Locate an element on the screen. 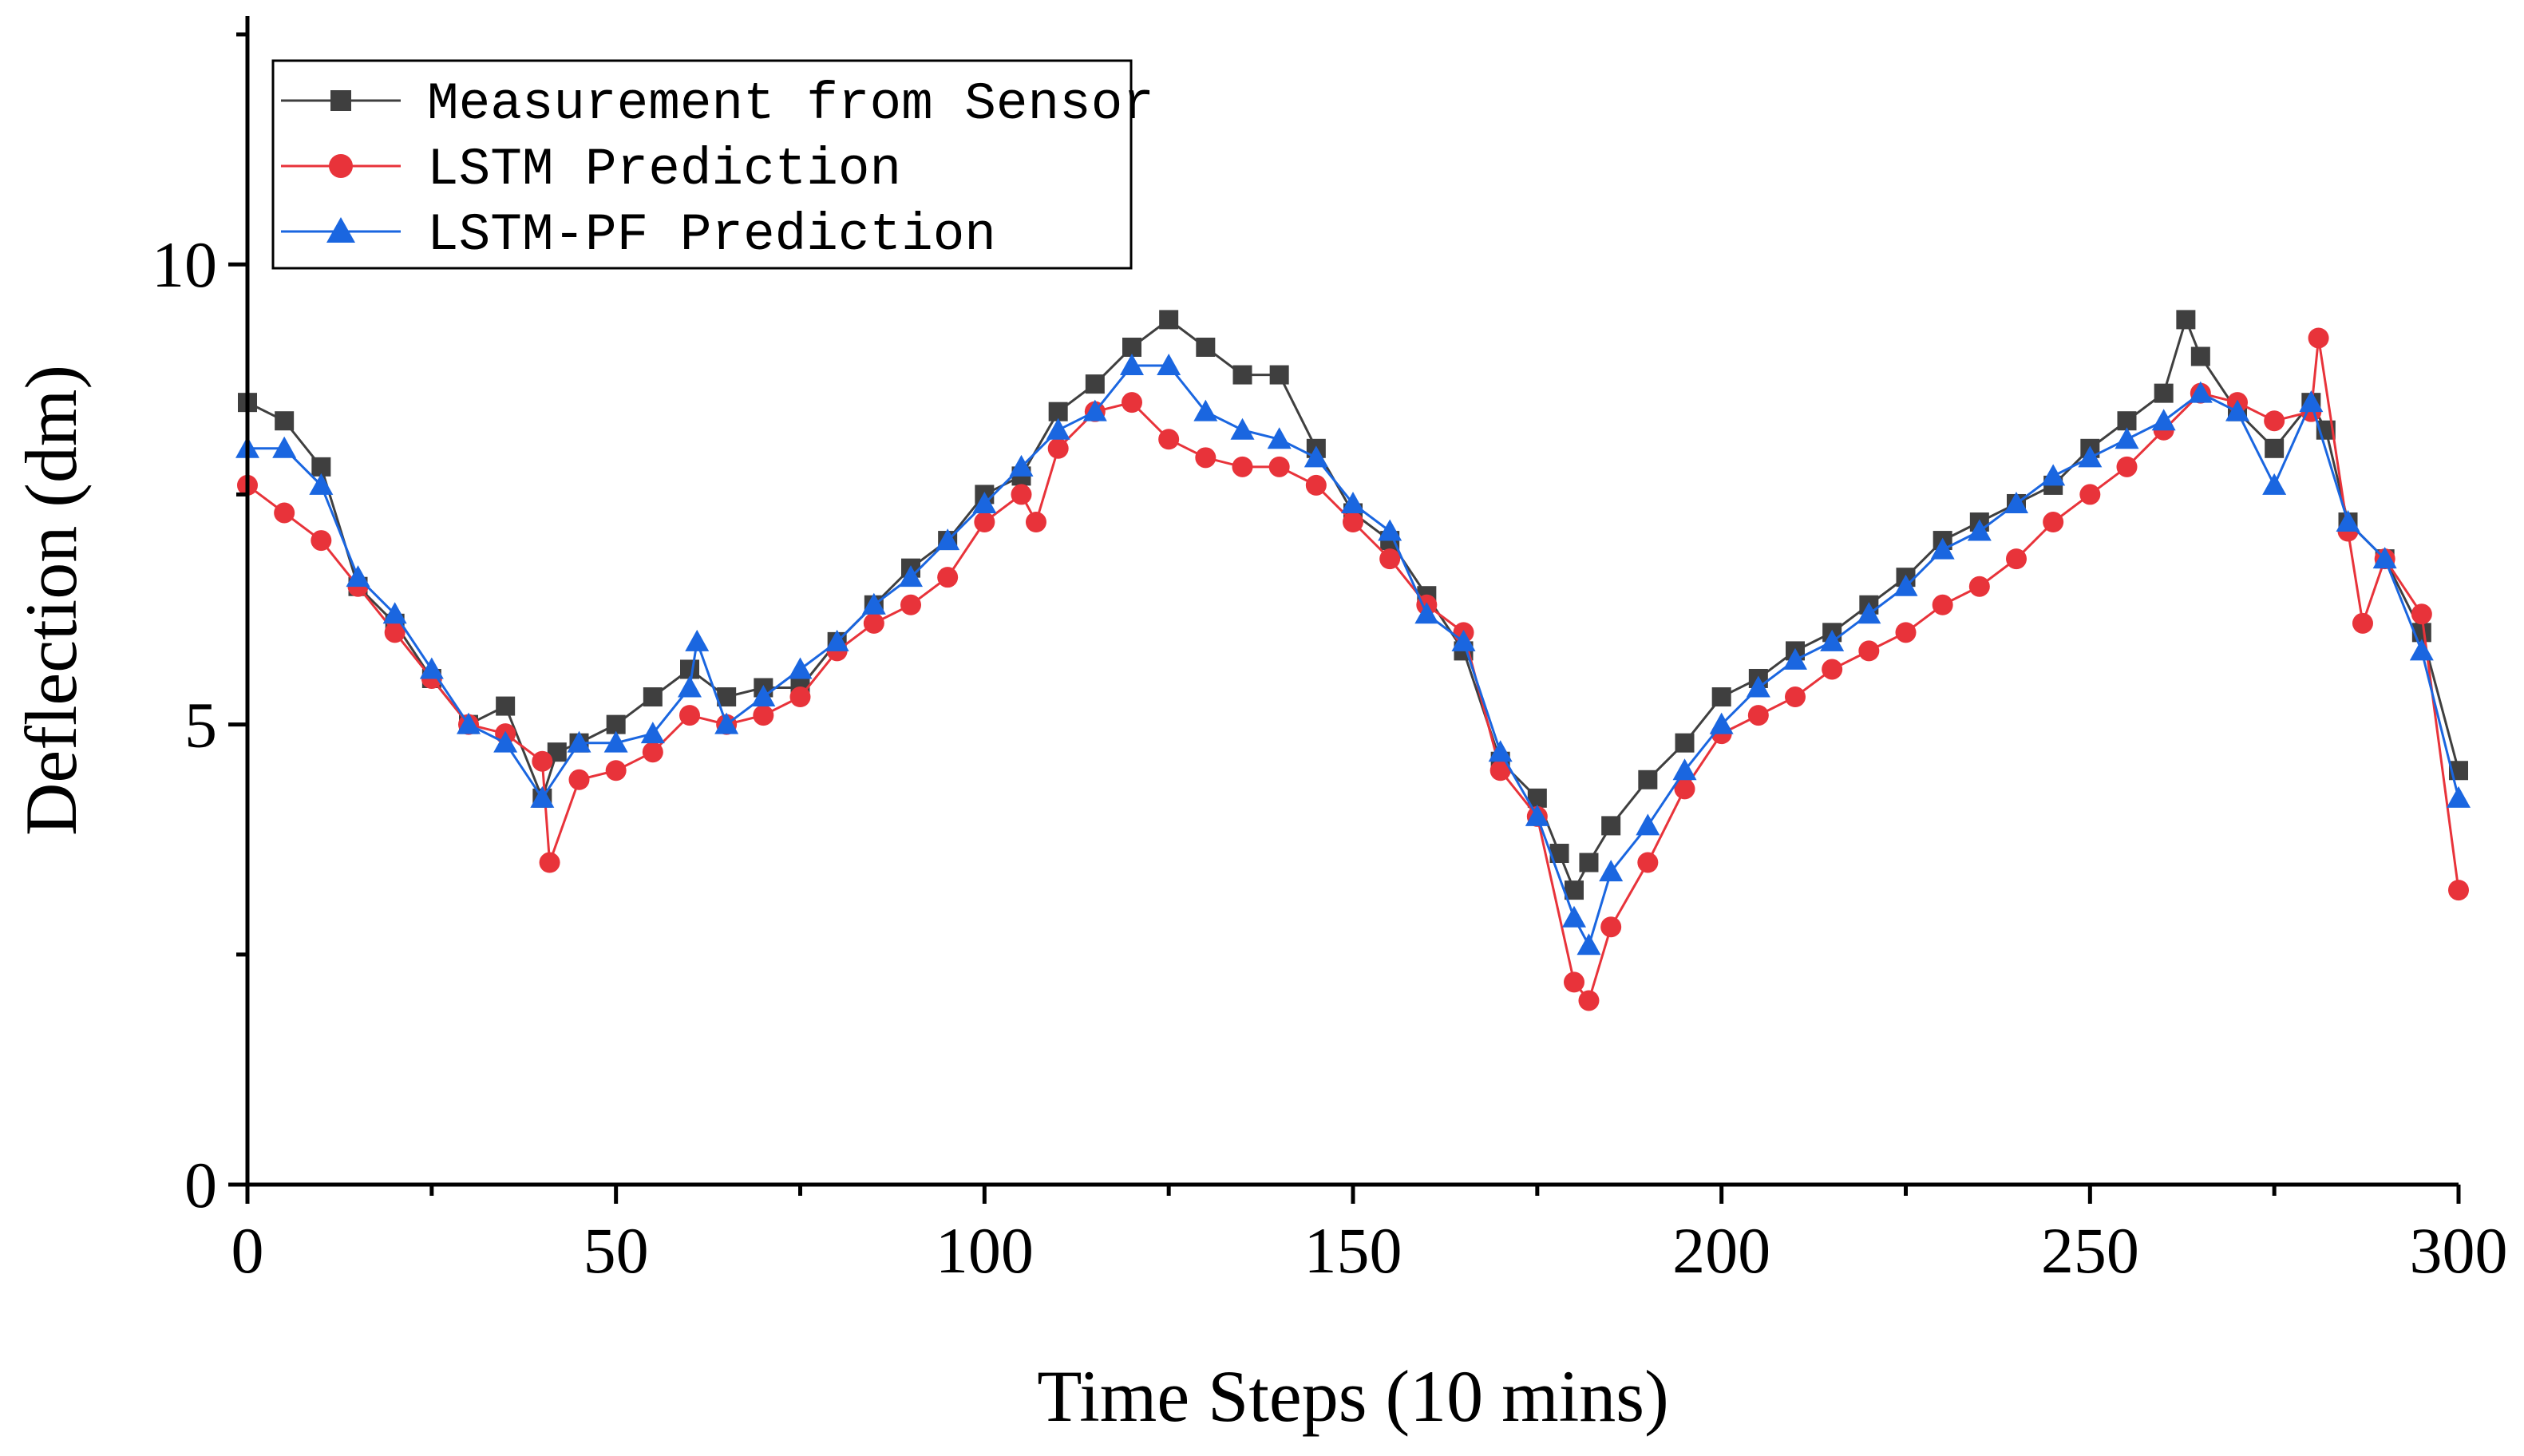  x-axis-title: Time Steps (10 mins) is located at coordinates (1352, 1396).